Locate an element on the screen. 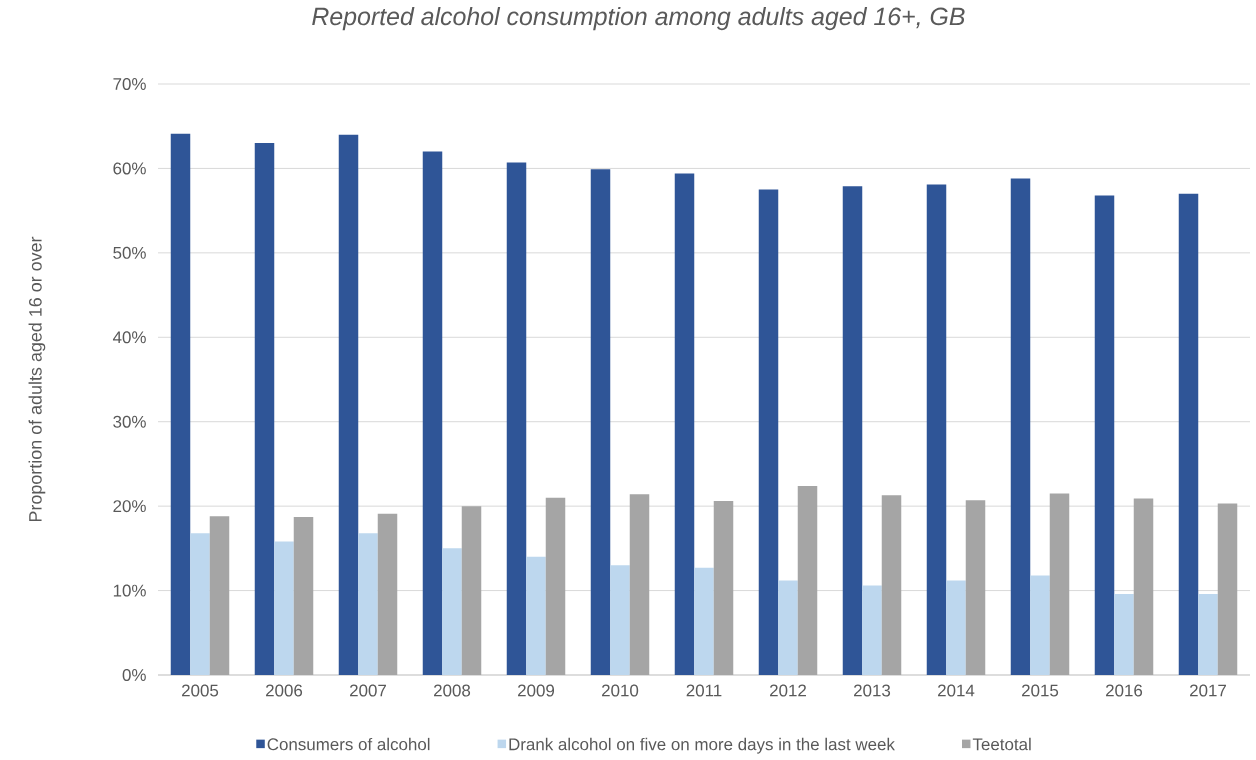  legend-label: Consumers of alcohol is located at coordinates (348, 744).